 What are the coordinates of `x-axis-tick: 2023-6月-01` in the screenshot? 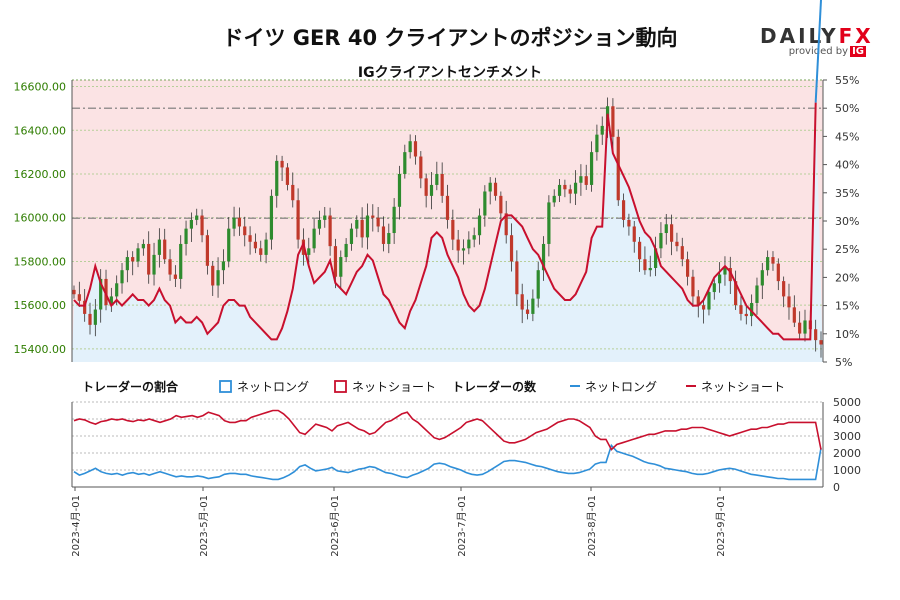 It's located at (335, 526).